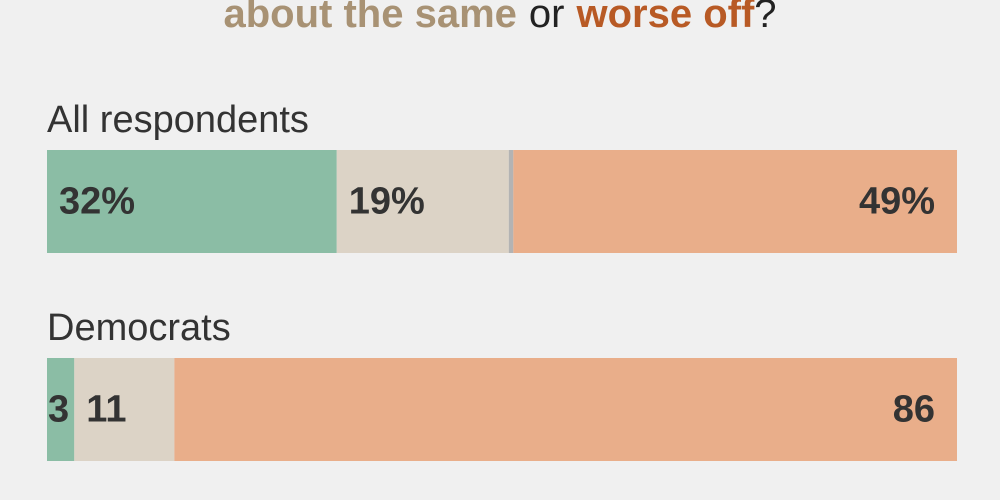 The height and width of the screenshot is (500, 1000). What do you see at coordinates (139, 328) in the screenshot?
I see `row-label: Democrats` at bounding box center [139, 328].